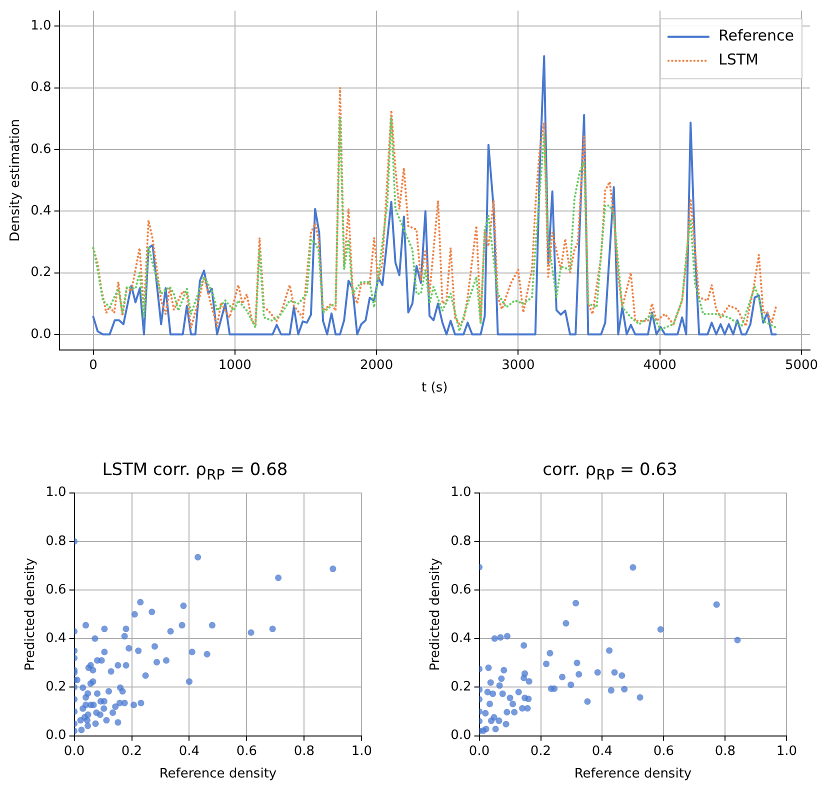 The height and width of the screenshot is (786, 822). What do you see at coordinates (235, 365) in the screenshot?
I see `x-tick-label: 1000` at bounding box center [235, 365].